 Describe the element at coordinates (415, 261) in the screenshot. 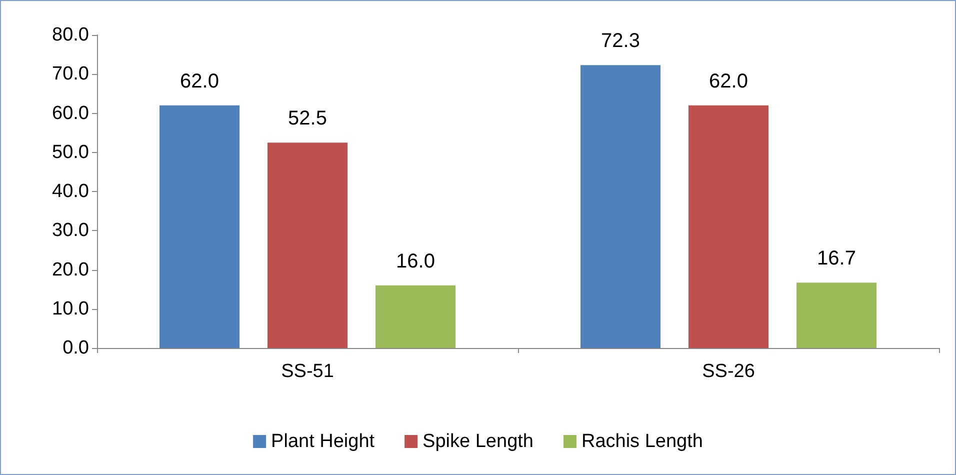

I see `data-label: 16.0` at that location.